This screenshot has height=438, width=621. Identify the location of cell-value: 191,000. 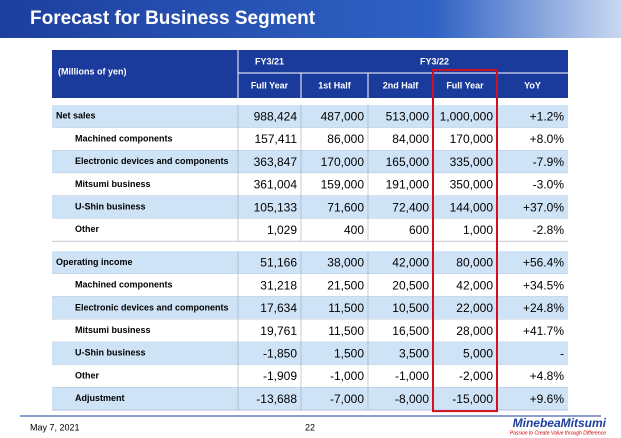
(408, 185).